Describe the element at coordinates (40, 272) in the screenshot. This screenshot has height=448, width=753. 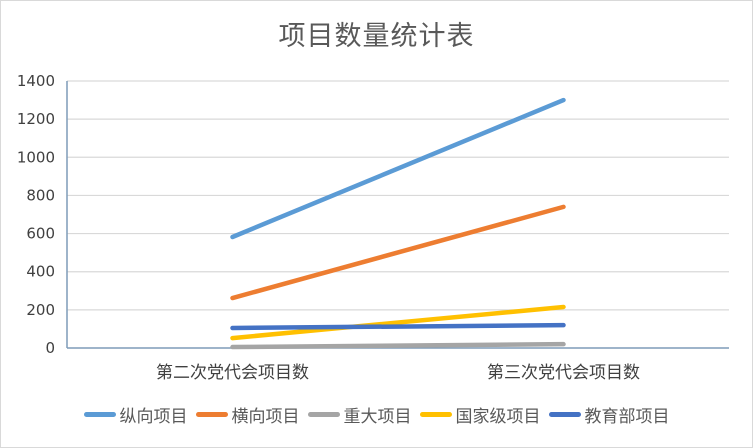
I see `y-tick-label: 400` at that location.